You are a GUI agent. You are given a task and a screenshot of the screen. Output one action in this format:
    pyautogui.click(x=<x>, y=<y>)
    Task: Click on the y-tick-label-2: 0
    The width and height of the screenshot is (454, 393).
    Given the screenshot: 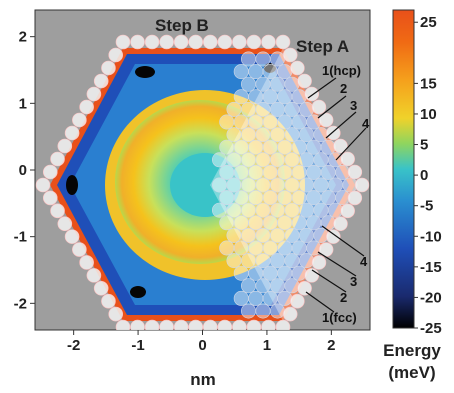 What is the action you would take?
    pyautogui.click(x=23, y=170)
    